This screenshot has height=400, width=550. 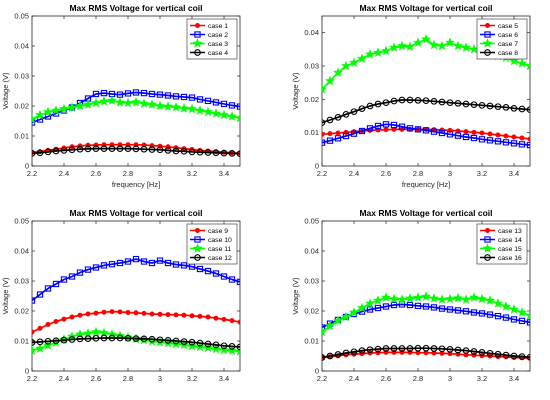 What do you see at coordinates (508, 26) in the screenshot?
I see `legend-label: case 5` at bounding box center [508, 26].